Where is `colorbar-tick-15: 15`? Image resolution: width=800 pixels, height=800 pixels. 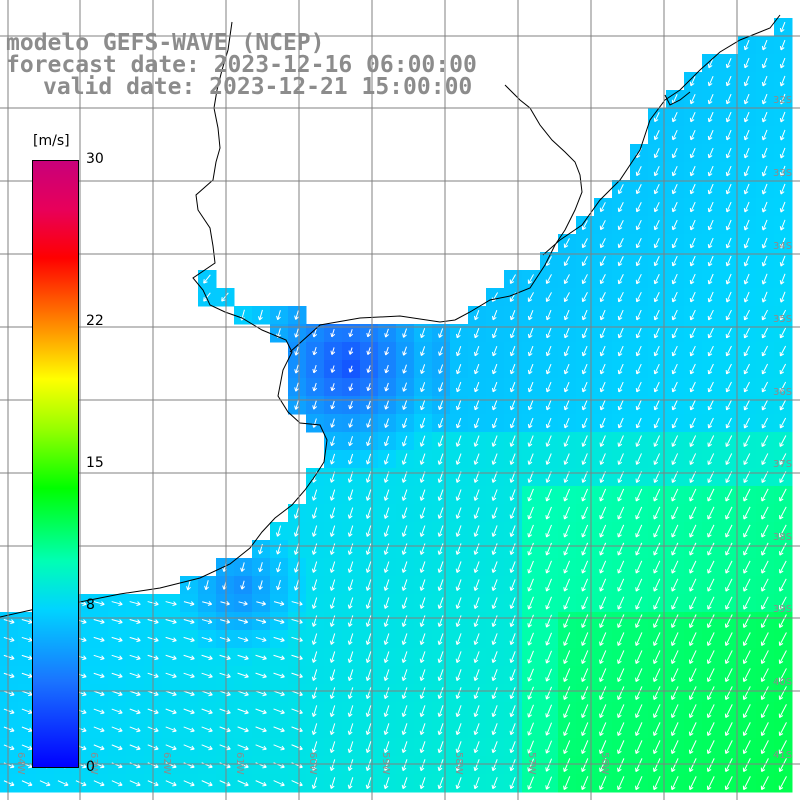 colorbar-tick-15: 15 is located at coordinates (95, 463).